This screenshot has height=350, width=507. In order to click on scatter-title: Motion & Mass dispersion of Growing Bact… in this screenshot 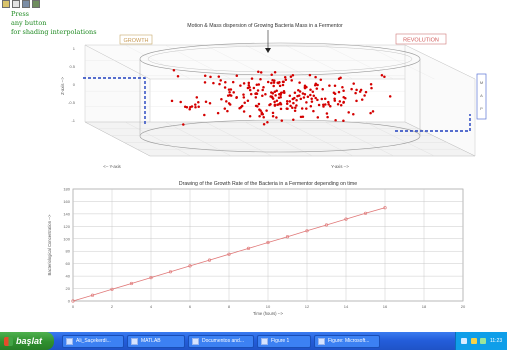, I will do `click(265, 26)`.